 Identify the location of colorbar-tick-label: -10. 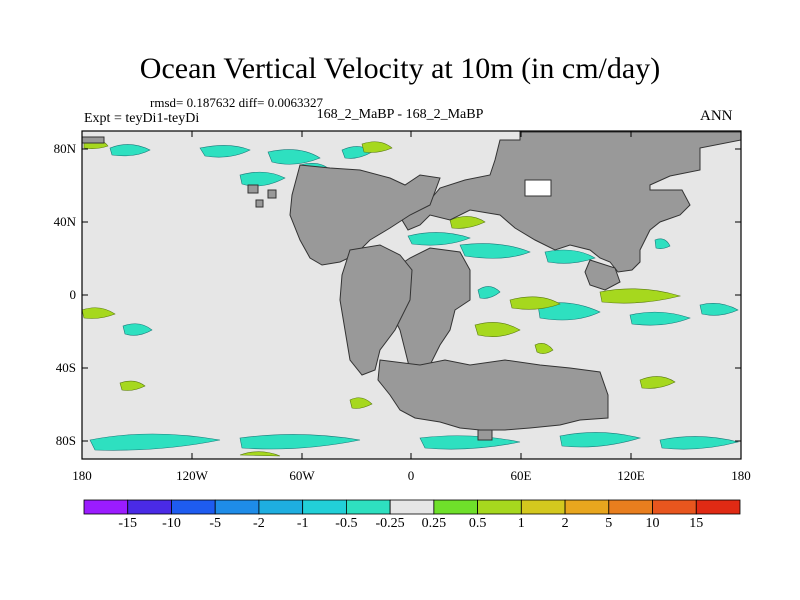
(171, 523).